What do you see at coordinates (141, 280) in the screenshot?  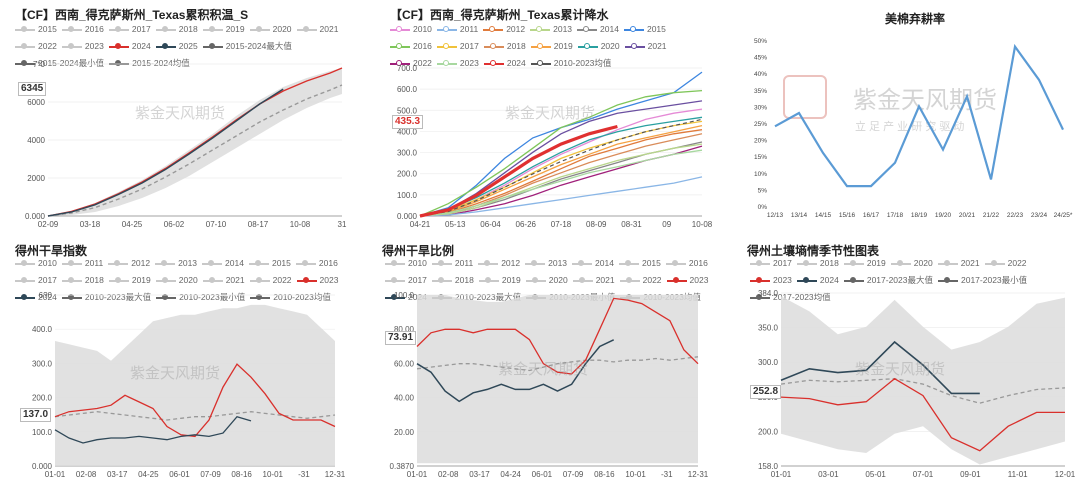 I see `legend-label: 2019` at bounding box center [141, 280].